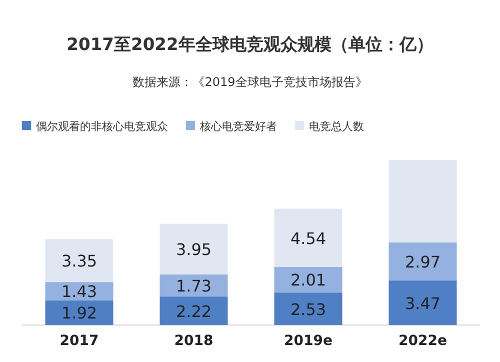 The height and width of the screenshot is (362, 500). I want to click on data-label: 2.53, so click(308, 309).